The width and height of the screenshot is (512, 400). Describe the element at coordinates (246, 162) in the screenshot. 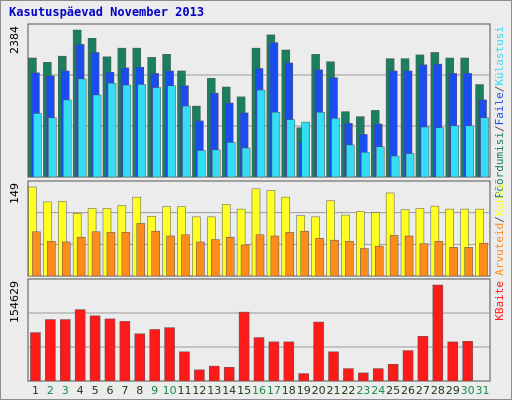

I see `bar-top-Külastusi-15` at that location.